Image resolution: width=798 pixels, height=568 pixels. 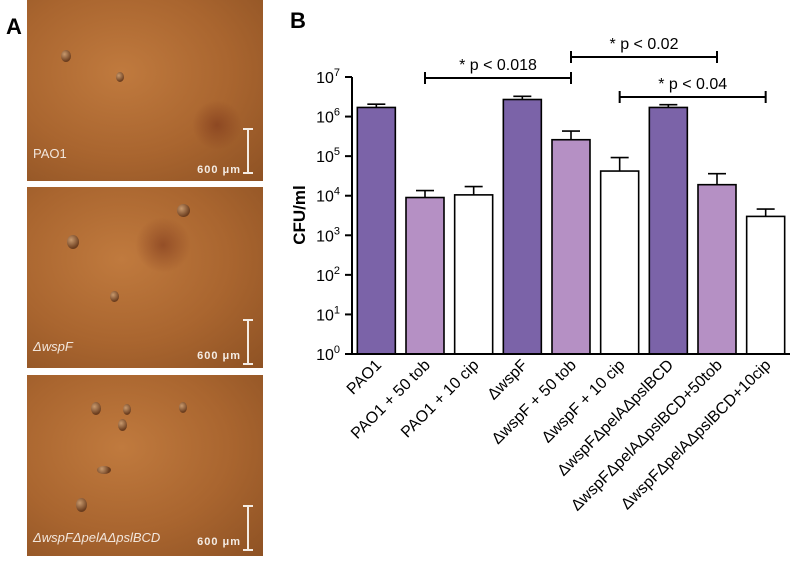 I want to click on y-tick-label: 10⁶, so click(x=328, y=117).